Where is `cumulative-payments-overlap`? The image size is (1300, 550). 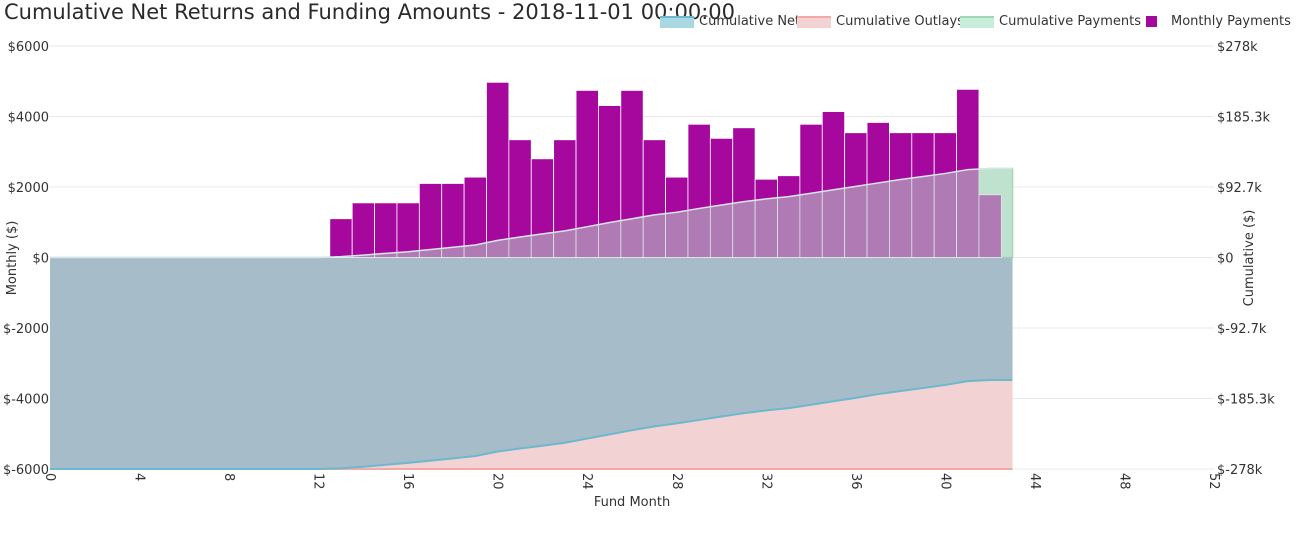
cumulative-payments-overlap is located at coordinates (531, 213).